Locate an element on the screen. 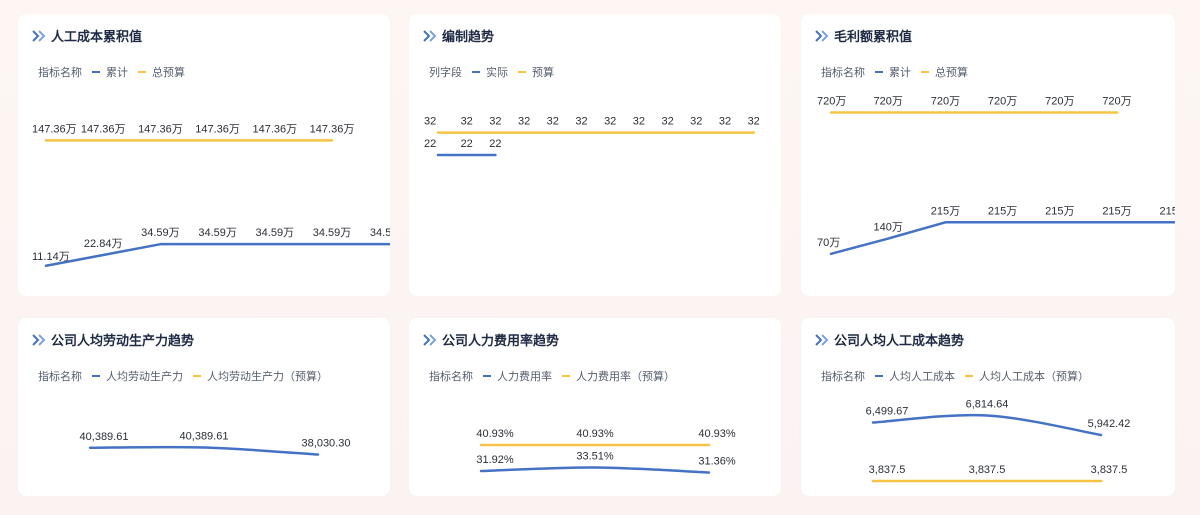  card-title: 公司人均劳动生产力趋势 is located at coordinates (113, 339).